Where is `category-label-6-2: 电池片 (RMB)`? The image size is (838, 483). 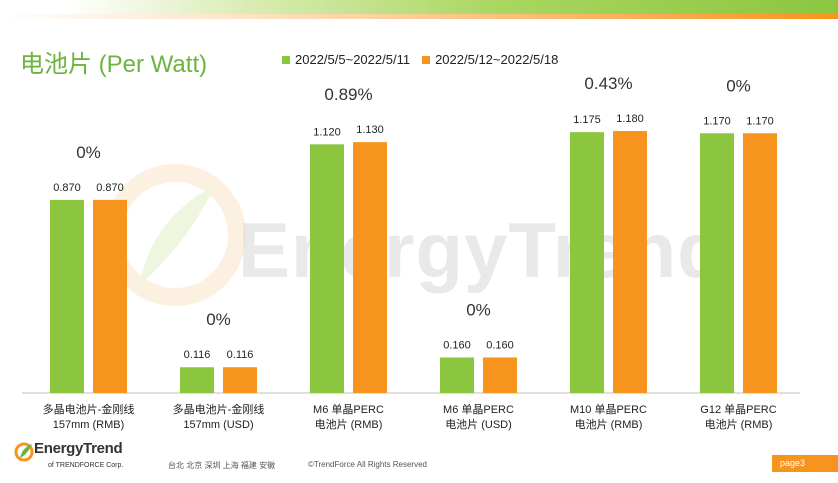 category-label-6-2: 电池片 (RMB) is located at coordinates (739, 424).